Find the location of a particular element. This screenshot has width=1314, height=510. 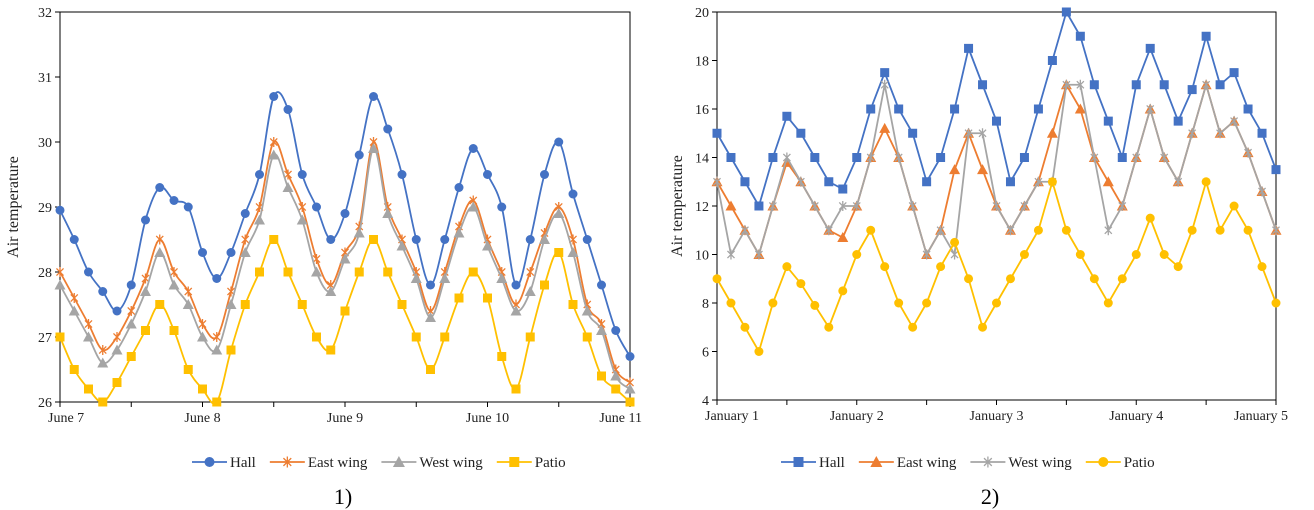

legend-label: West wing is located at coordinates (451, 463).